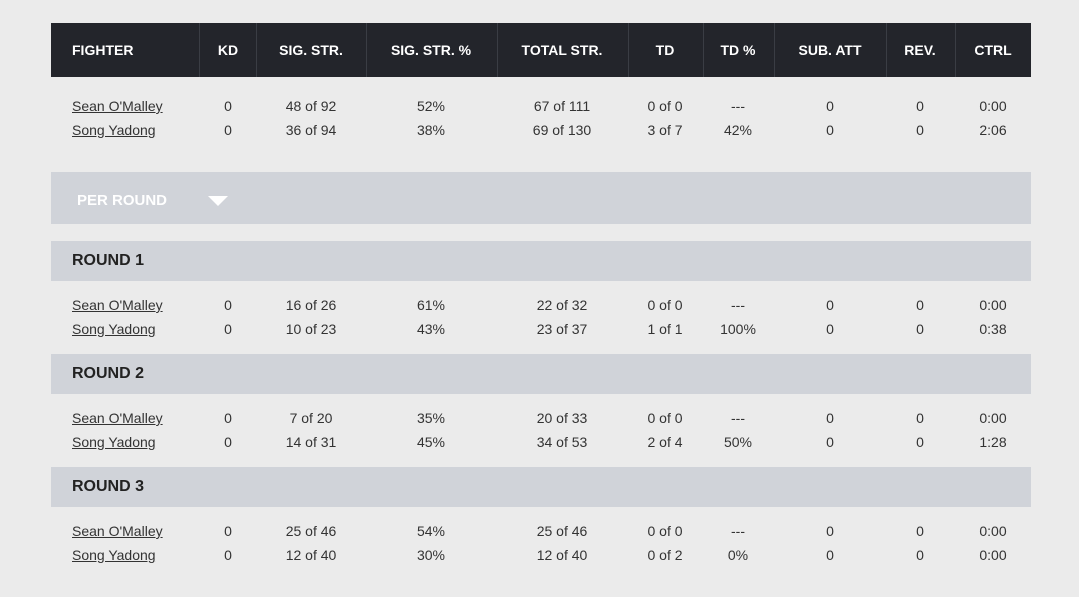 Image resolution: width=1079 pixels, height=597 pixels. I want to click on stat-cell: 43%, so click(431, 329).